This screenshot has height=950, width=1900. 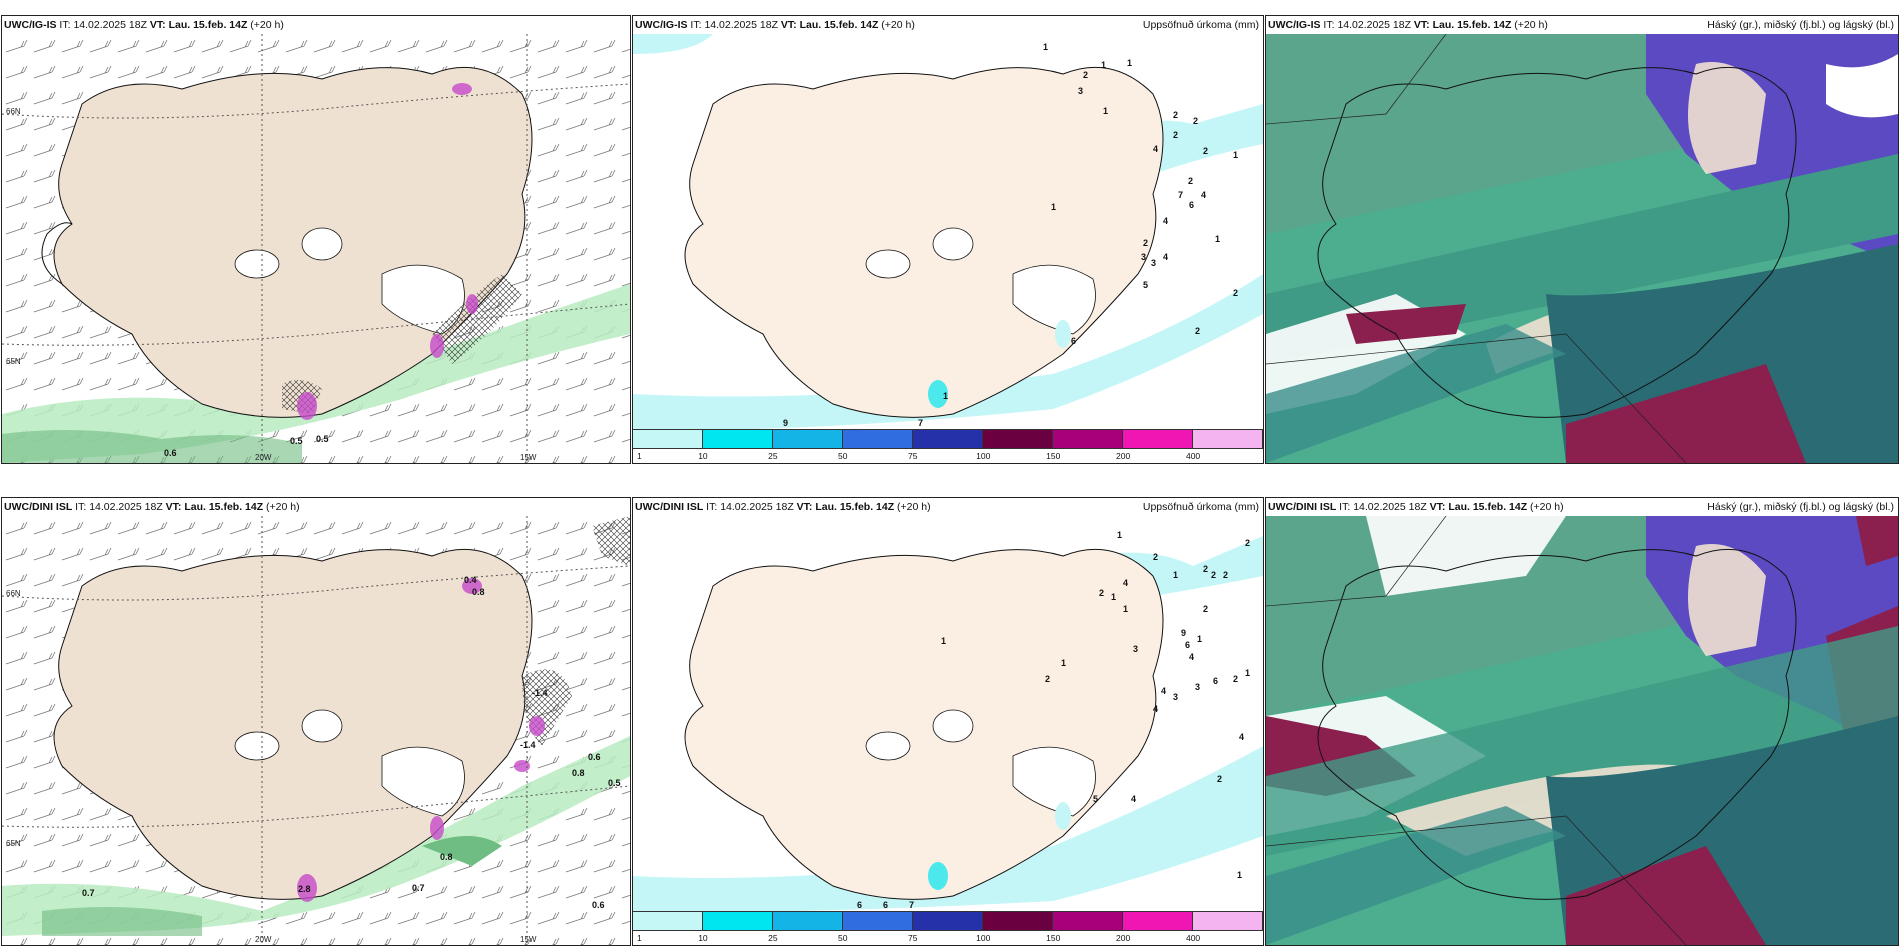 I want to click on colorbar-tick: 100, so click(x=983, y=938).